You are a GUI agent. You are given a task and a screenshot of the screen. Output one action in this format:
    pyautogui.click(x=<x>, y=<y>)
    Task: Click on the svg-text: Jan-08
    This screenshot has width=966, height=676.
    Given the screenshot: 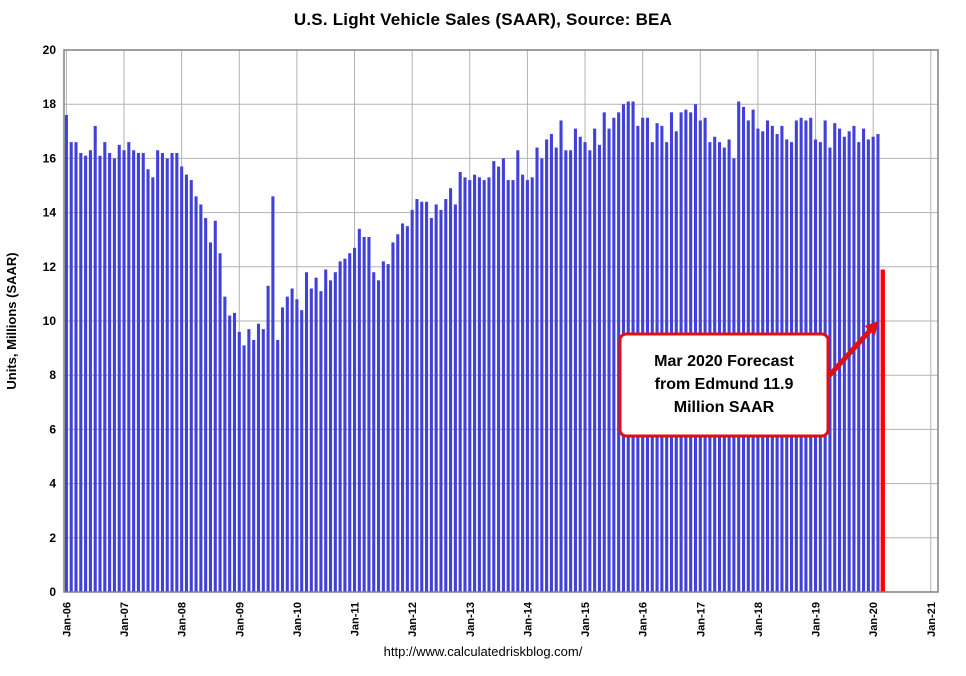 What is the action you would take?
    pyautogui.click(x=183, y=619)
    